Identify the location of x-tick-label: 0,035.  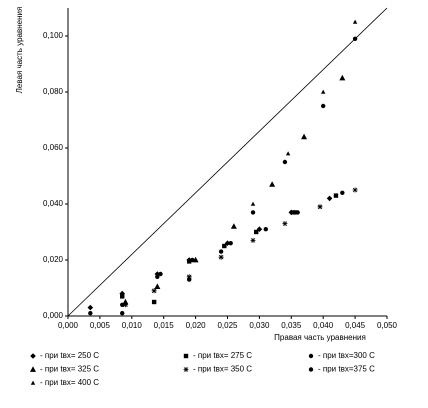
(291, 325).